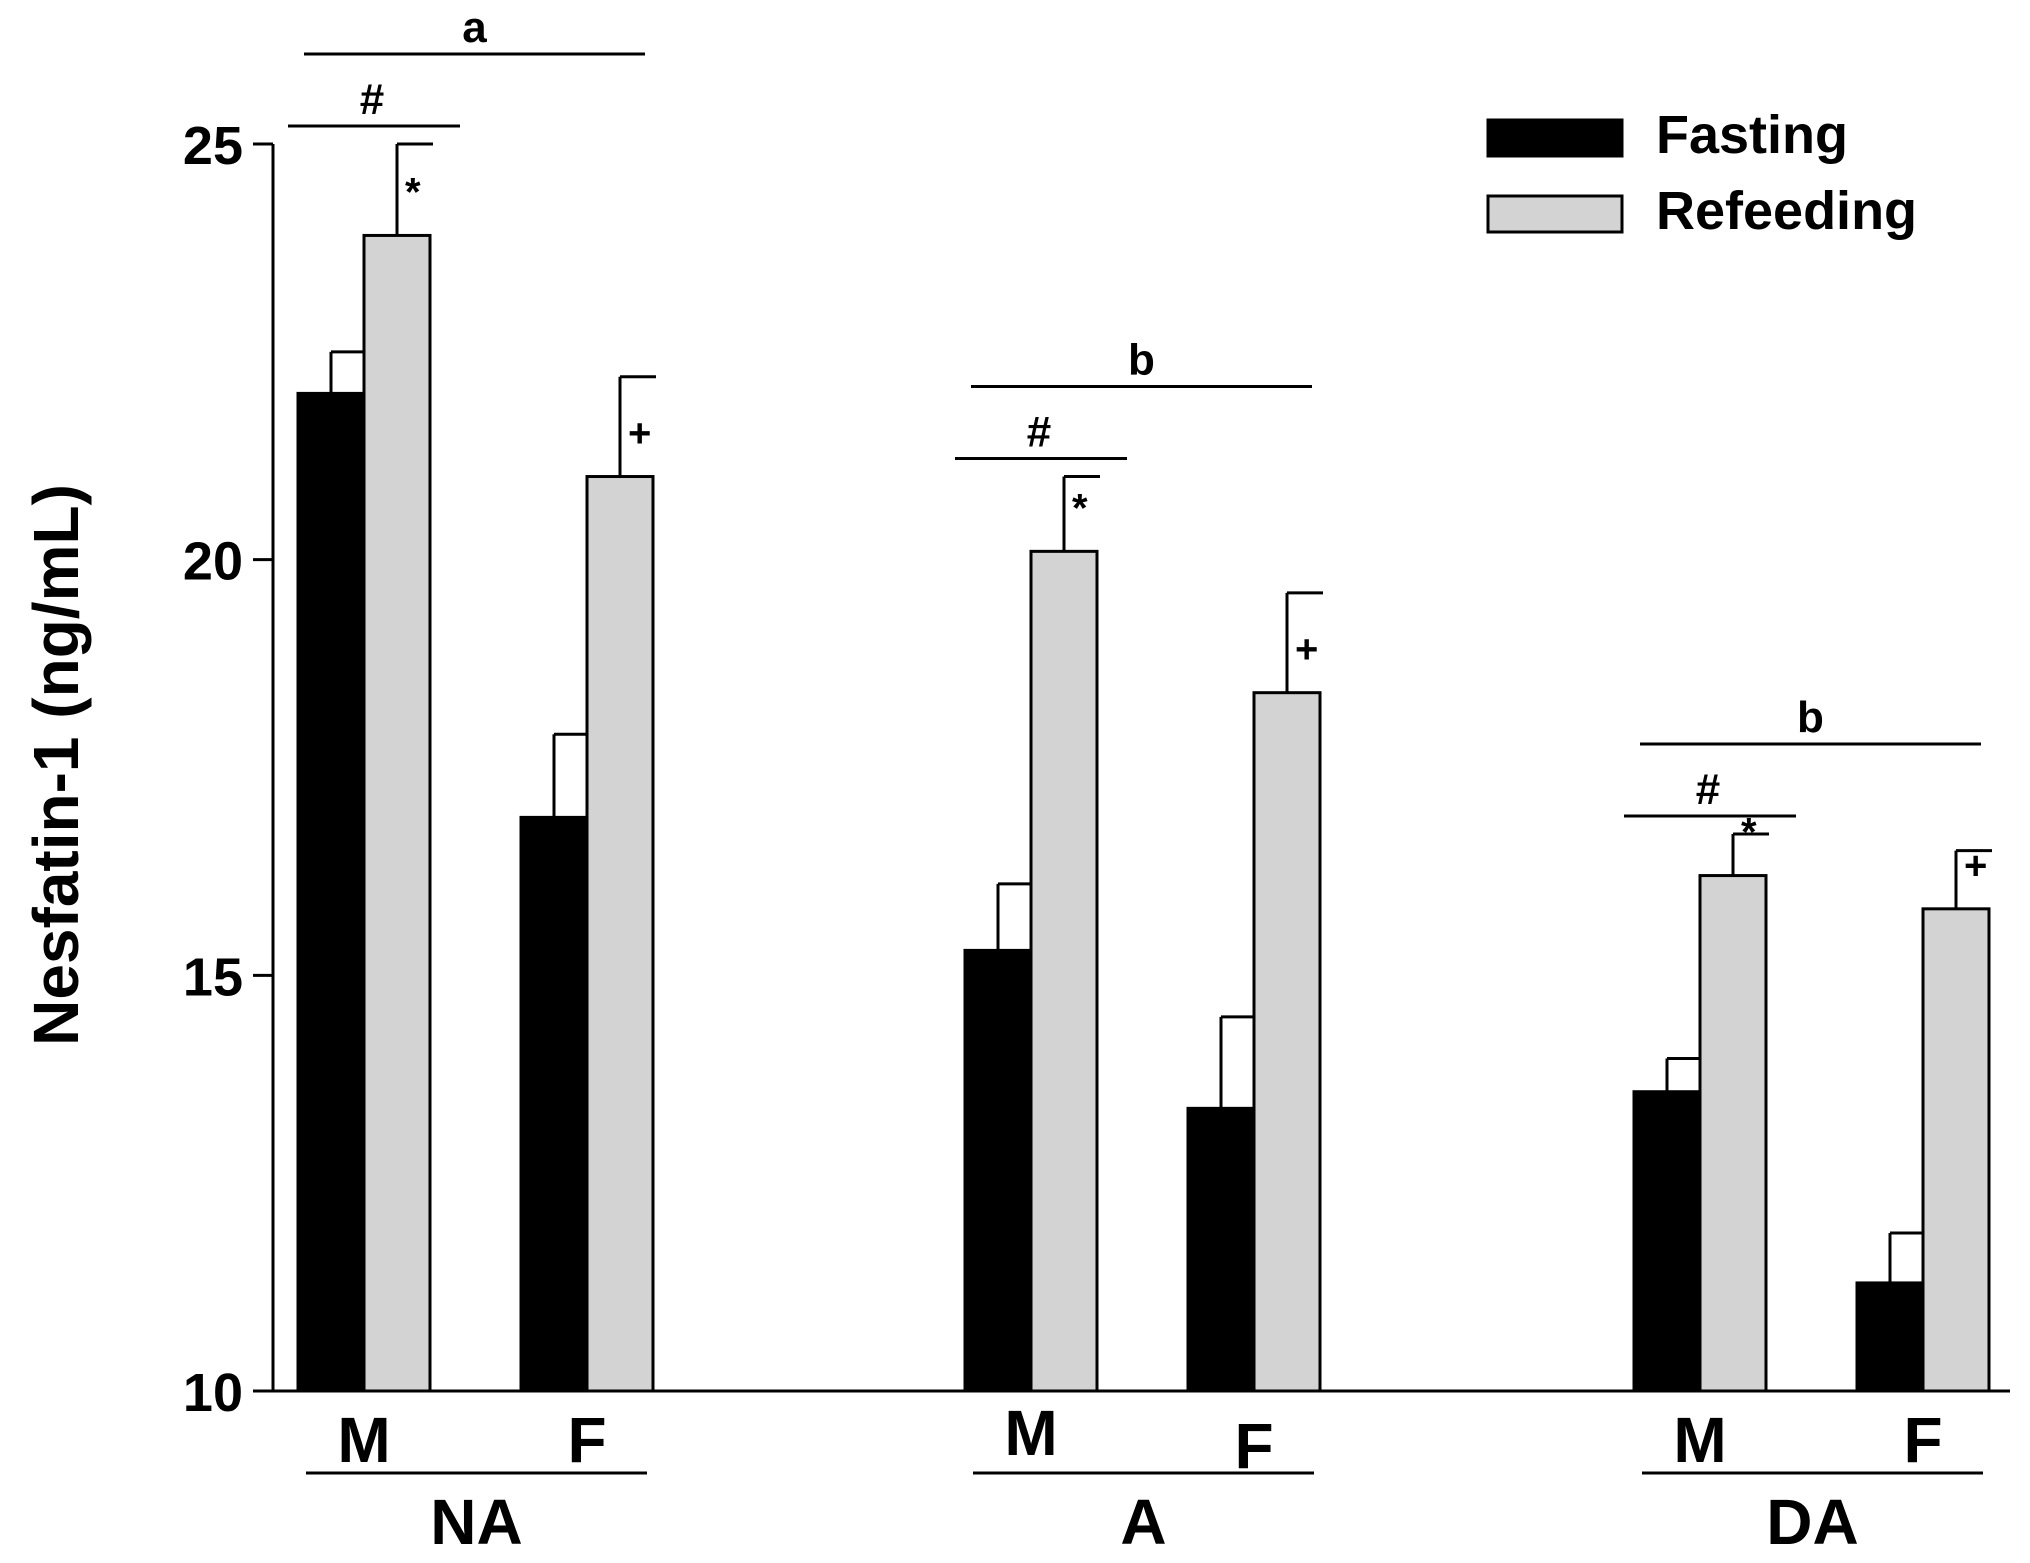 The height and width of the screenshot is (1563, 2030). I want to click on legend-label-refeeding: Refeeding, so click(1786, 211).